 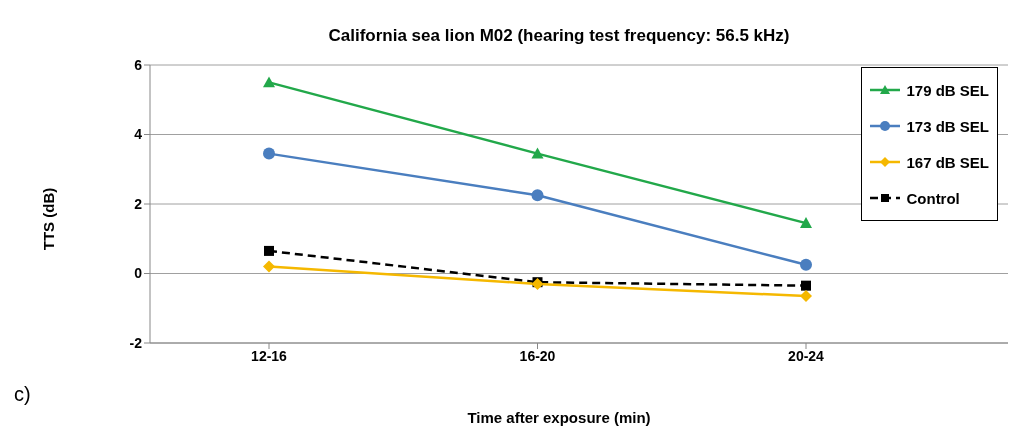 What do you see at coordinates (136, 342) in the screenshot?
I see `y-tick-label: -2` at bounding box center [136, 342].